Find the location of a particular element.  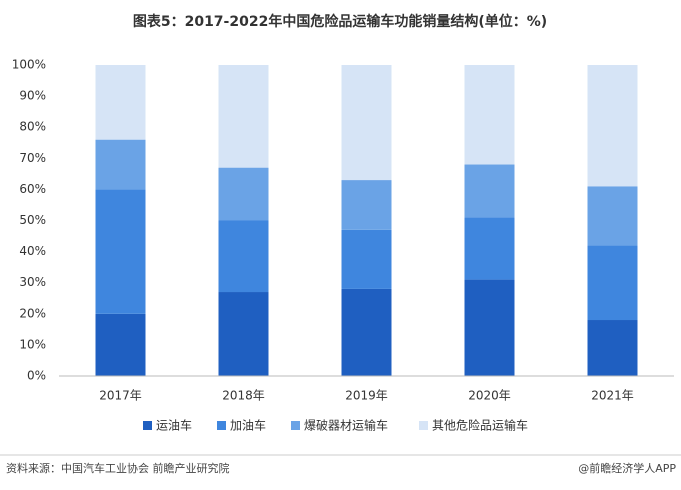

x-tick-label: 2017年 is located at coordinates (120, 396).